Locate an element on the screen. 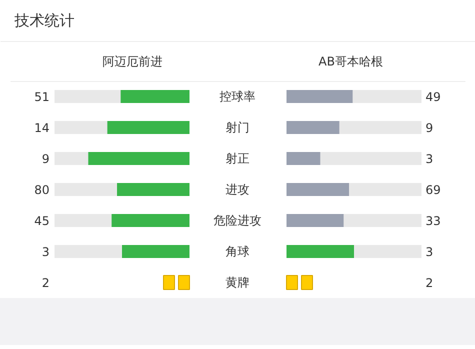 Image resolution: width=475 pixels, height=349 pixels. data-label: 45 is located at coordinates (42, 221).